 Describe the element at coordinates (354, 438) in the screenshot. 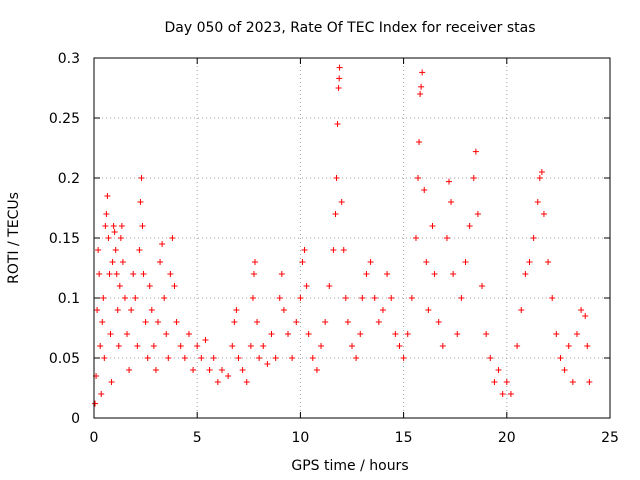

I see `x-tick-labels: 0 5 10 15 20 25` at that location.